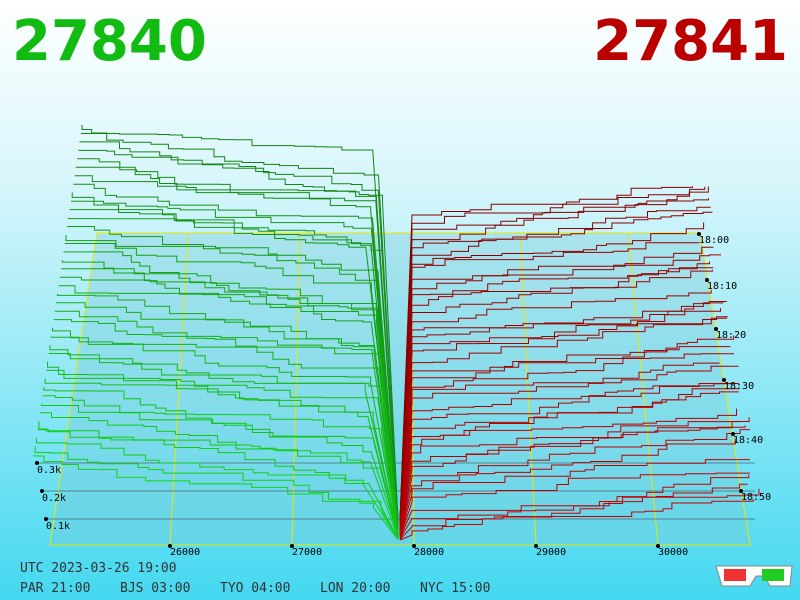  I want to click on grid-line, so click(296, 389).